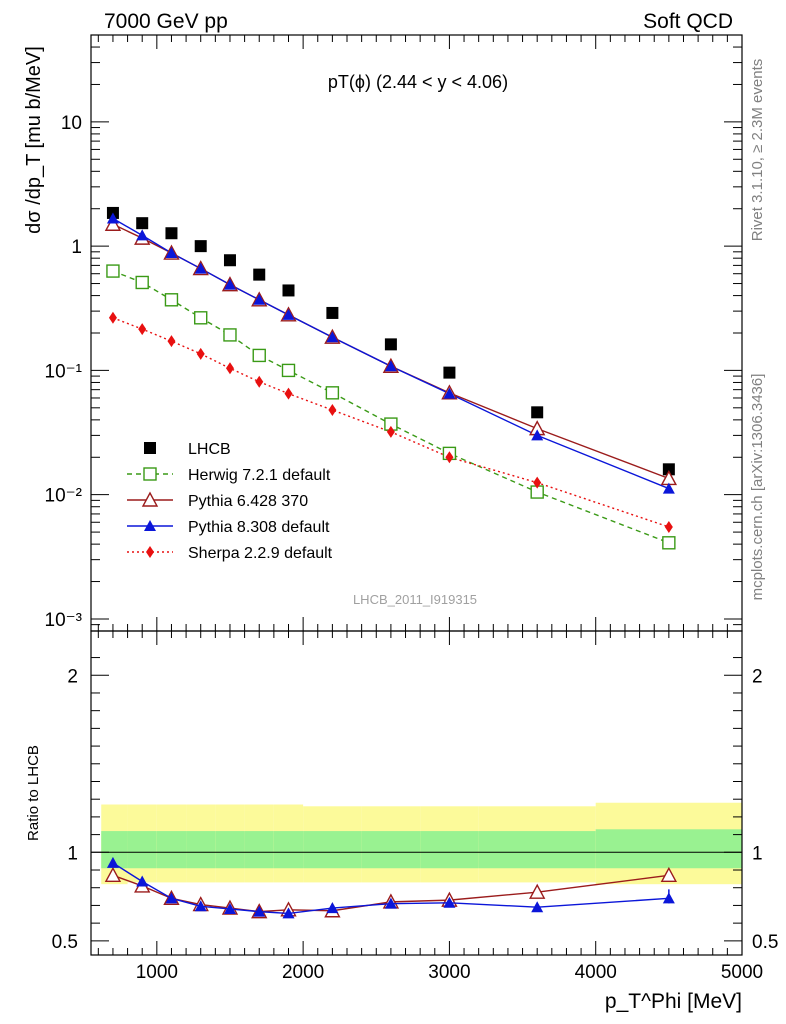 Image resolution: width=786 pixels, height=1024 pixels. I want to click on legend-marker-sherpa-2-2-9-default, so click(150, 552).